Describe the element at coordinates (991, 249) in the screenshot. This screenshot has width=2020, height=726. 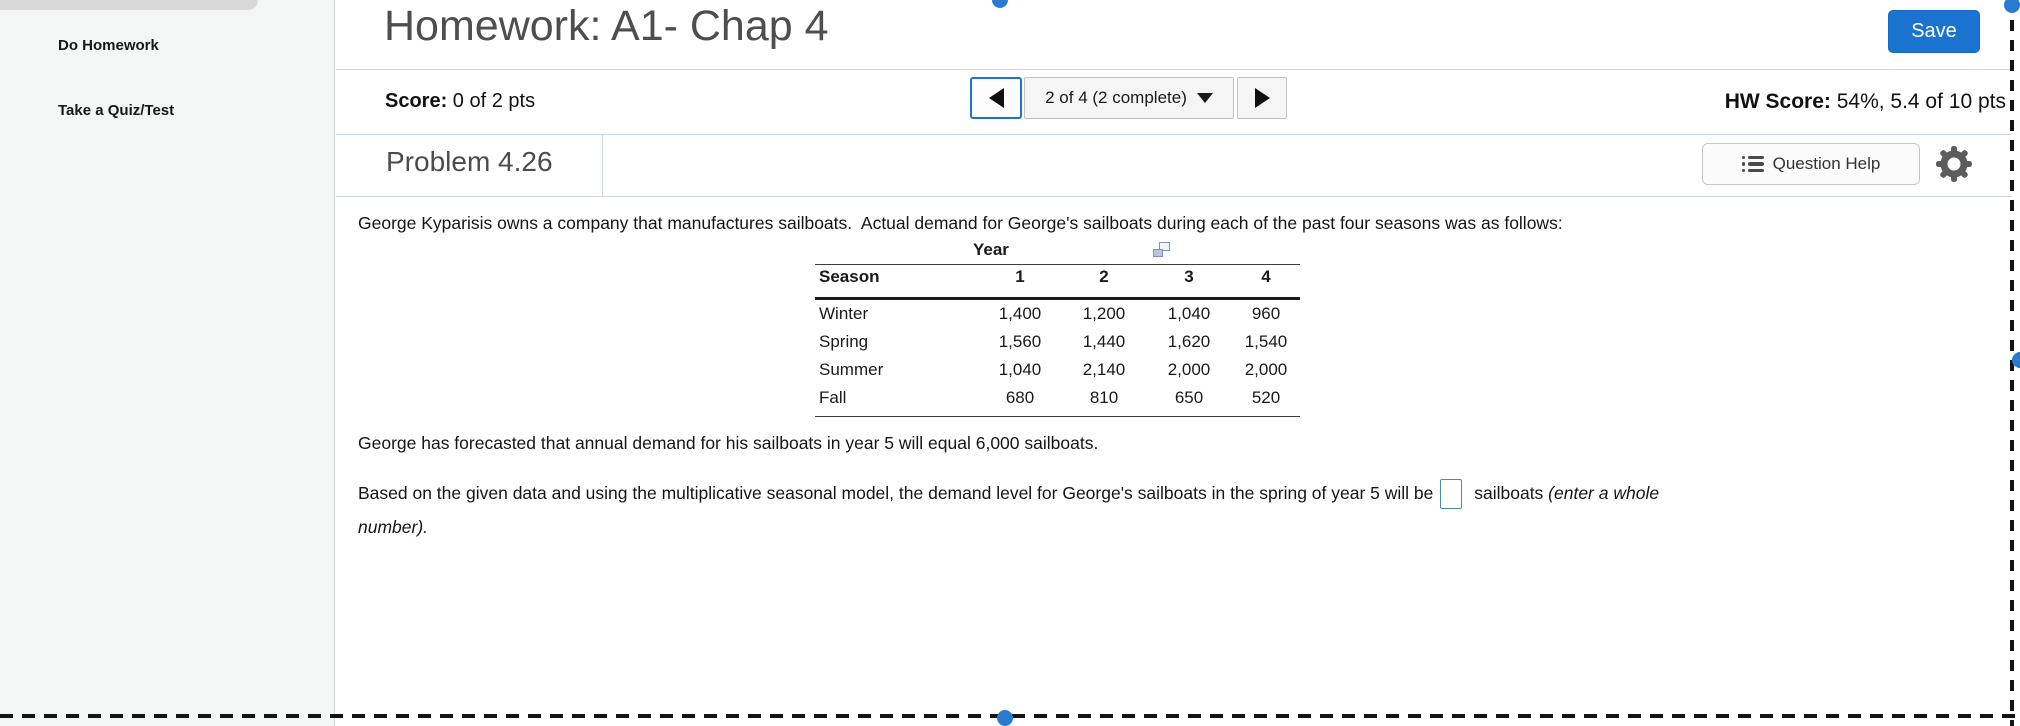
I see `table-group-header: Year` at that location.